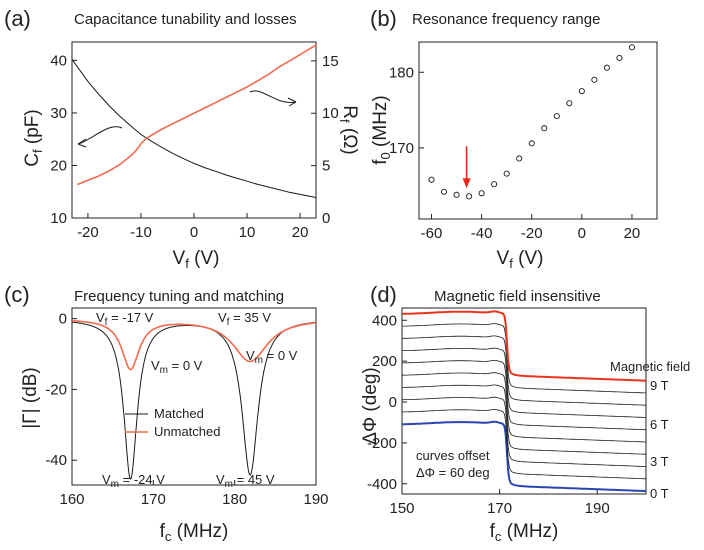  I want to click on panel-b-points, so click(531, 122).